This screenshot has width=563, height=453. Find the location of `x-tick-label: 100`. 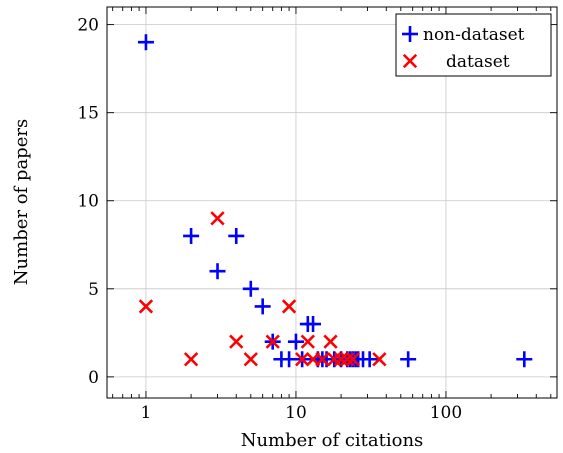

x-tick-label: 100 is located at coordinates (446, 413).